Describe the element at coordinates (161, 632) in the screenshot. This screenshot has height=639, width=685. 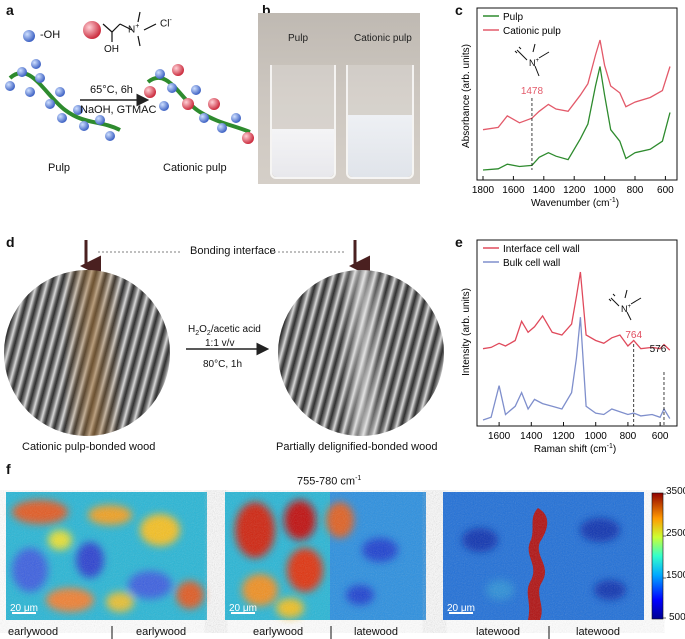
I see `map1-right-region: earlywood` at that location.